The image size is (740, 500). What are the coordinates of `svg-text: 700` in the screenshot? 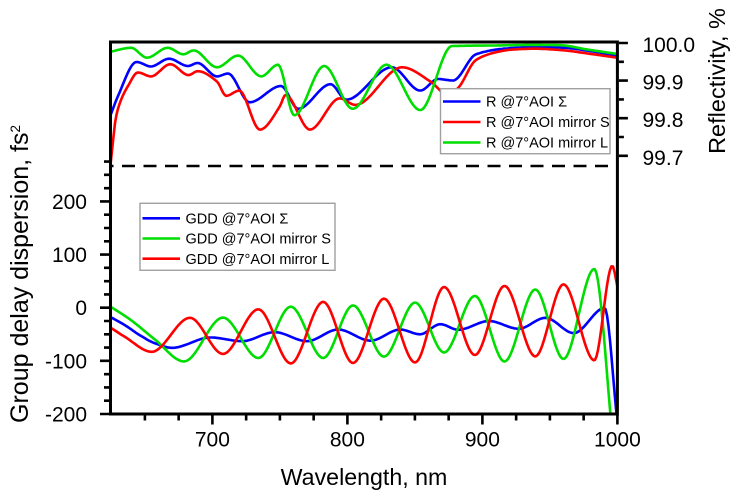 It's located at (212, 440).